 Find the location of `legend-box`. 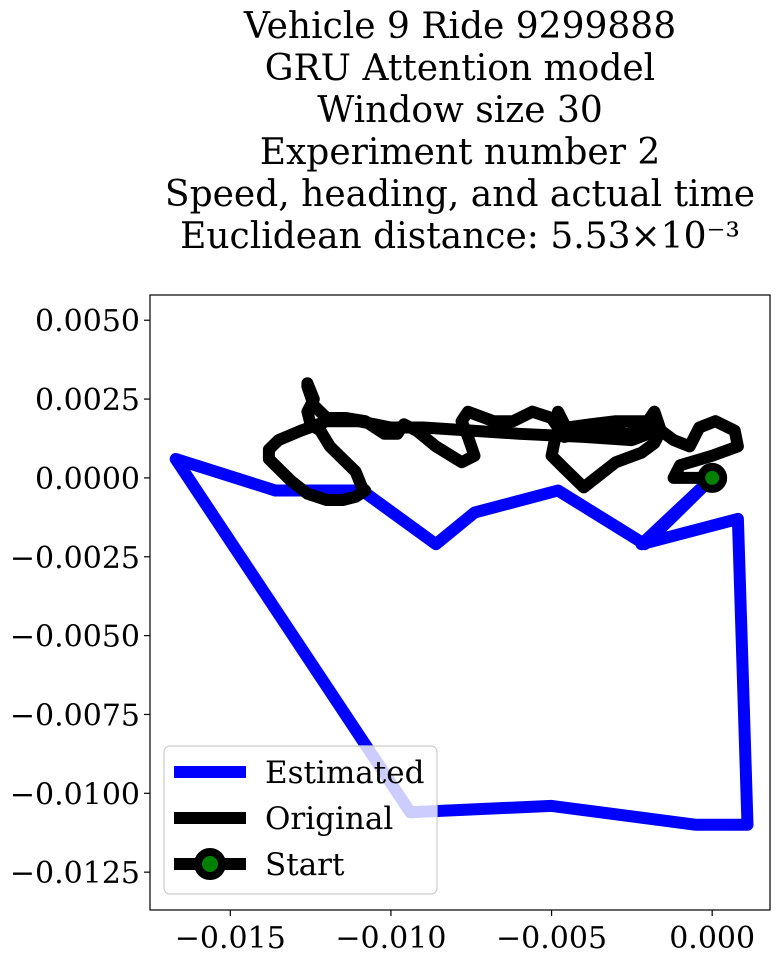

legend-box is located at coordinates (300, 820).